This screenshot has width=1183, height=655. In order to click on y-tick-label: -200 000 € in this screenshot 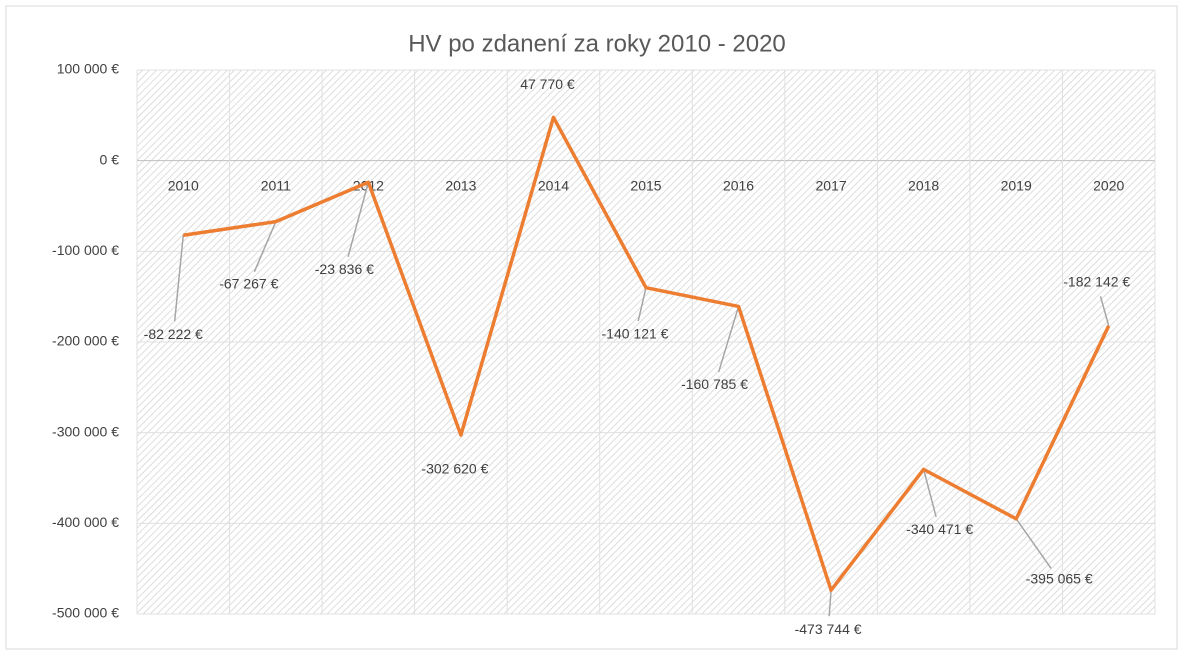, I will do `click(85, 341)`.